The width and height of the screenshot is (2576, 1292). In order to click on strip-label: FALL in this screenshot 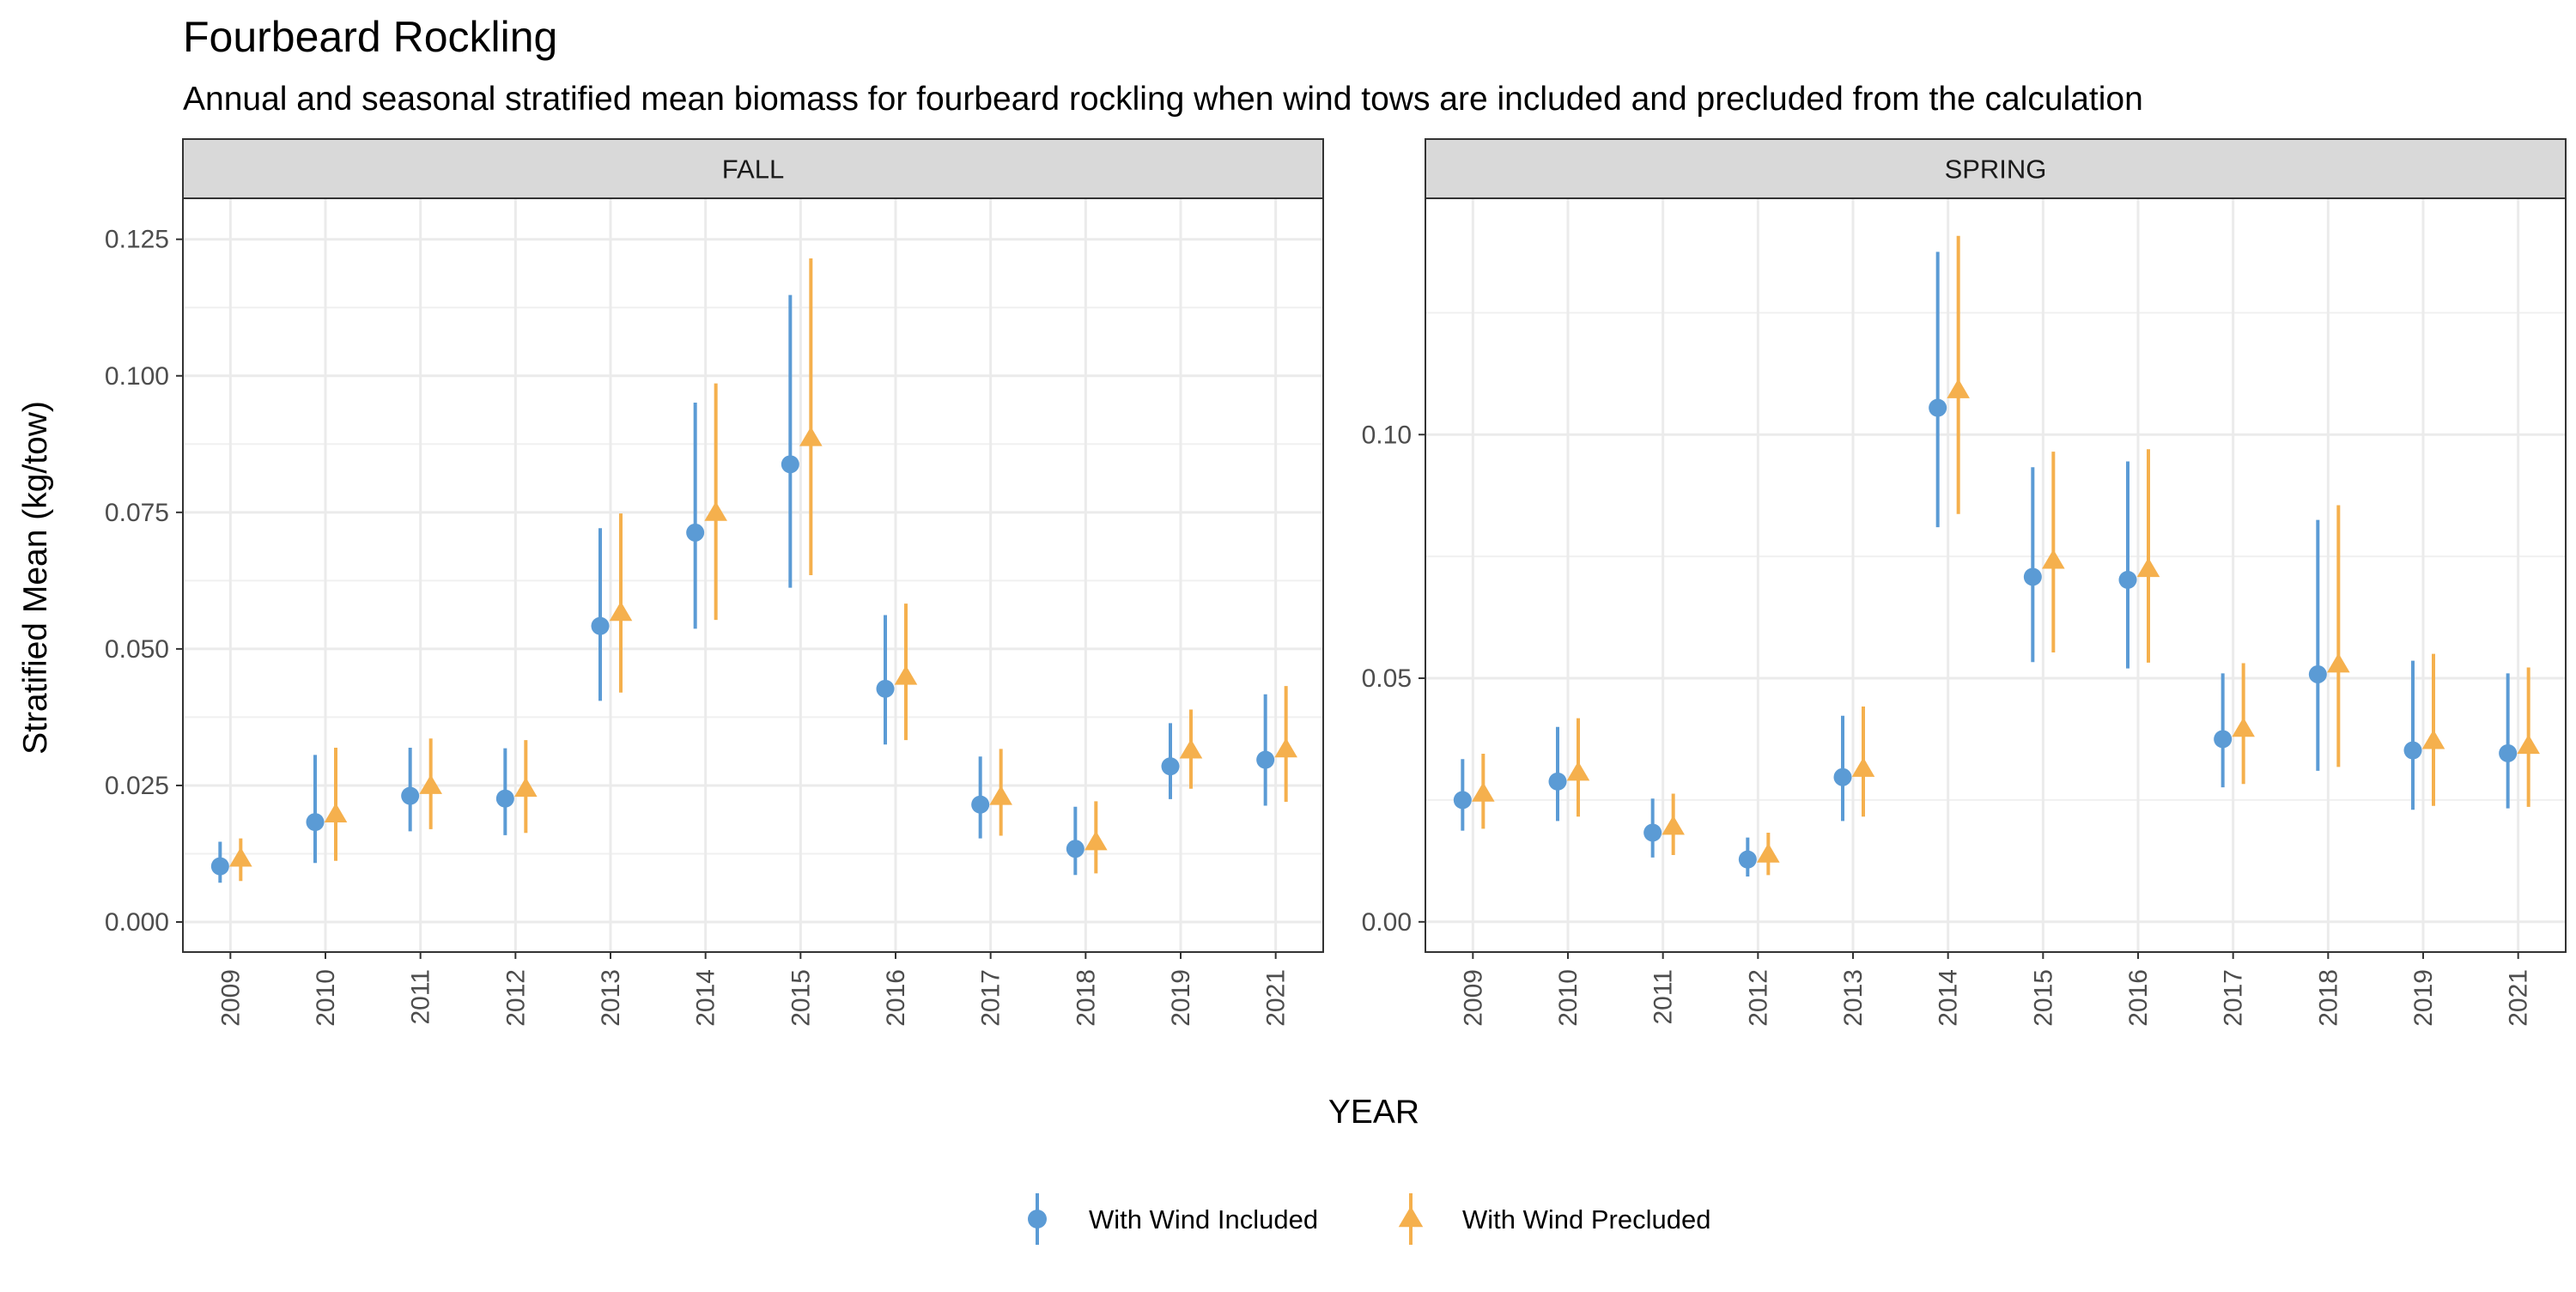, I will do `click(753, 170)`.